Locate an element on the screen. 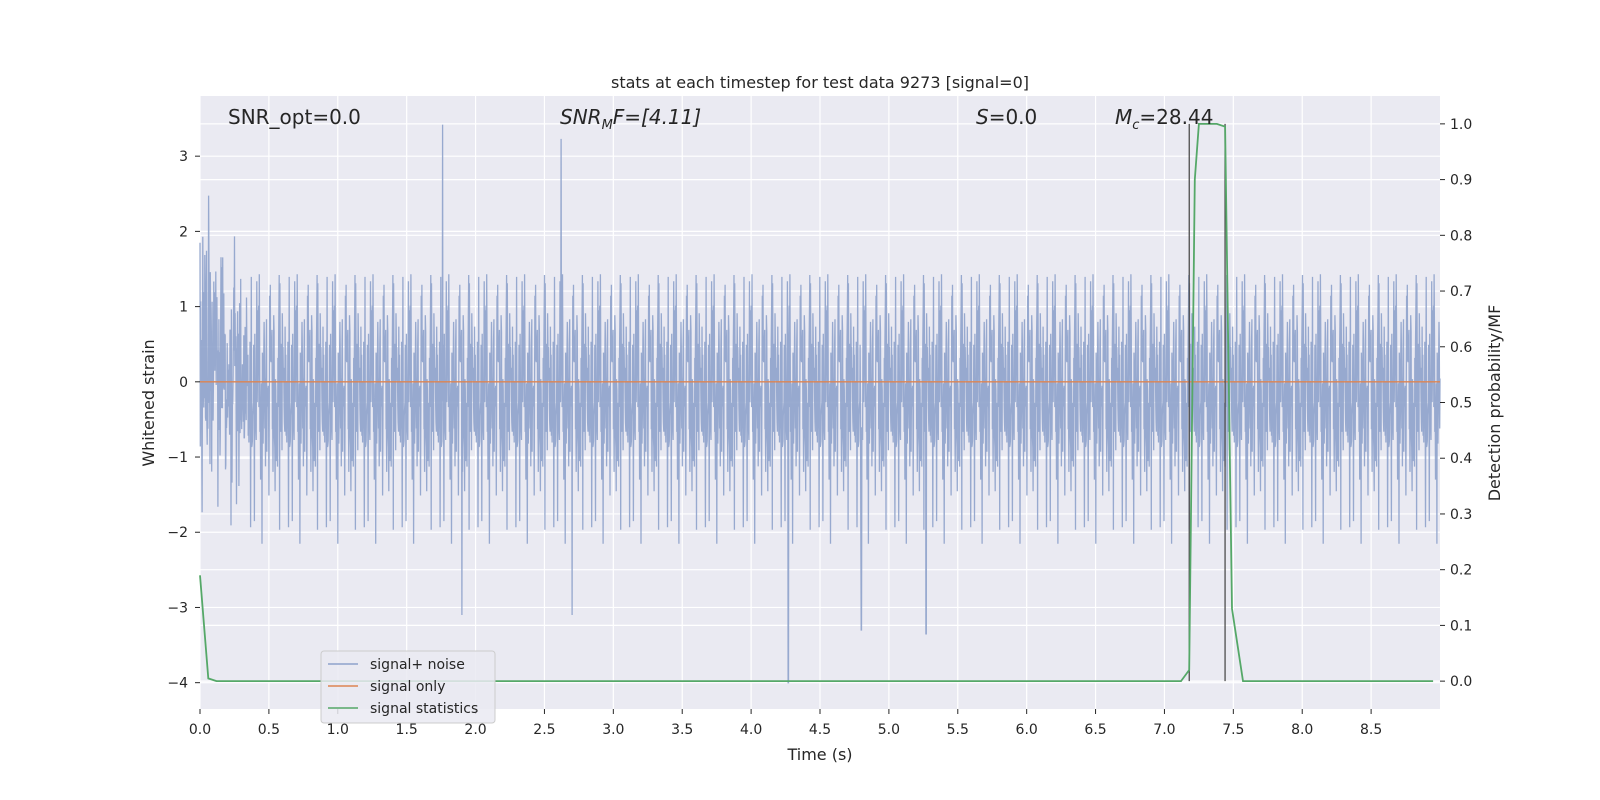 Image resolution: width=1600 pixels, height=800 pixels. x-tick-label: 8.5 is located at coordinates (1371, 730).